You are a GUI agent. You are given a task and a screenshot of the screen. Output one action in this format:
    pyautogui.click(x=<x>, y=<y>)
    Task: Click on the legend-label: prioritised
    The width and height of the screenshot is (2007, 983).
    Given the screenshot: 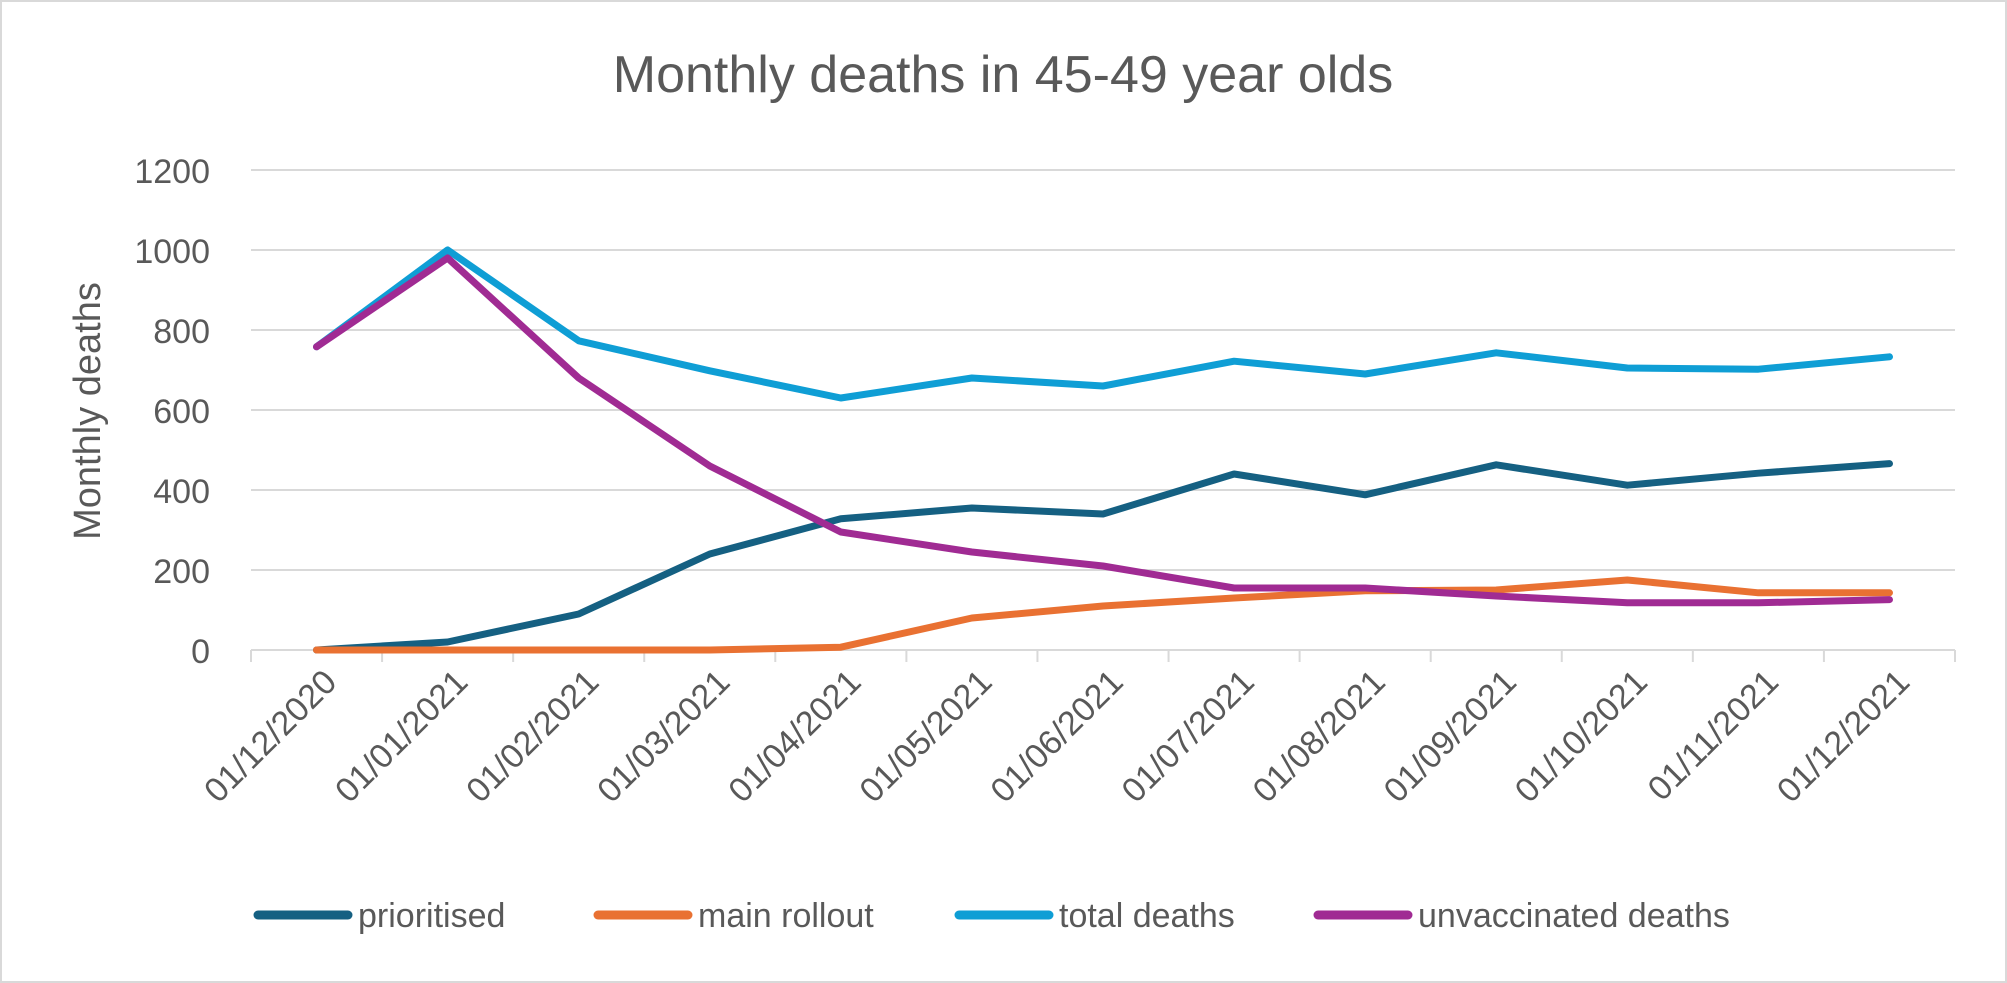 What is the action you would take?
    pyautogui.click(x=431, y=916)
    